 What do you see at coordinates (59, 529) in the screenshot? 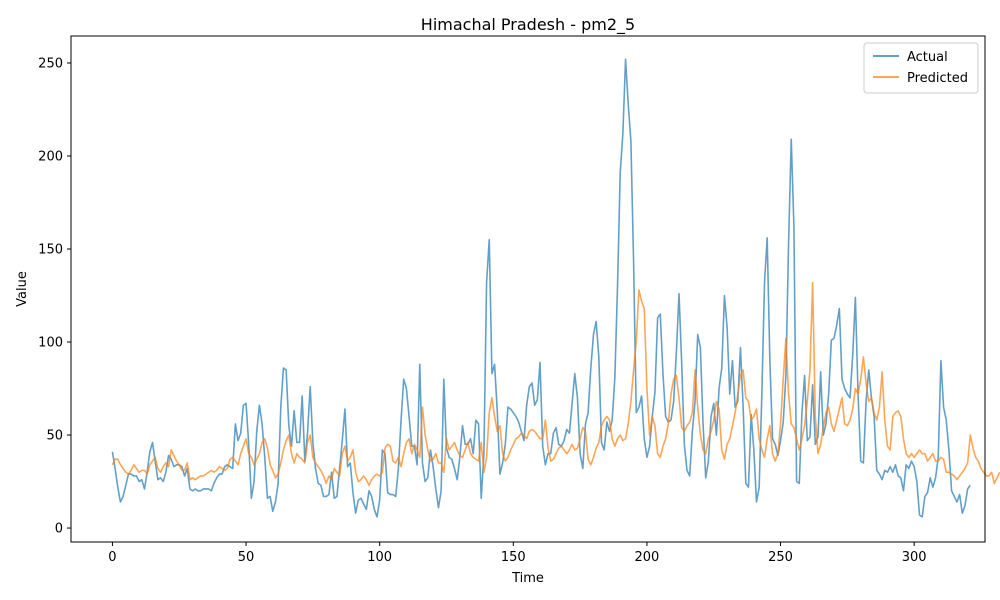
I see `y-tick-label: 0` at bounding box center [59, 529].